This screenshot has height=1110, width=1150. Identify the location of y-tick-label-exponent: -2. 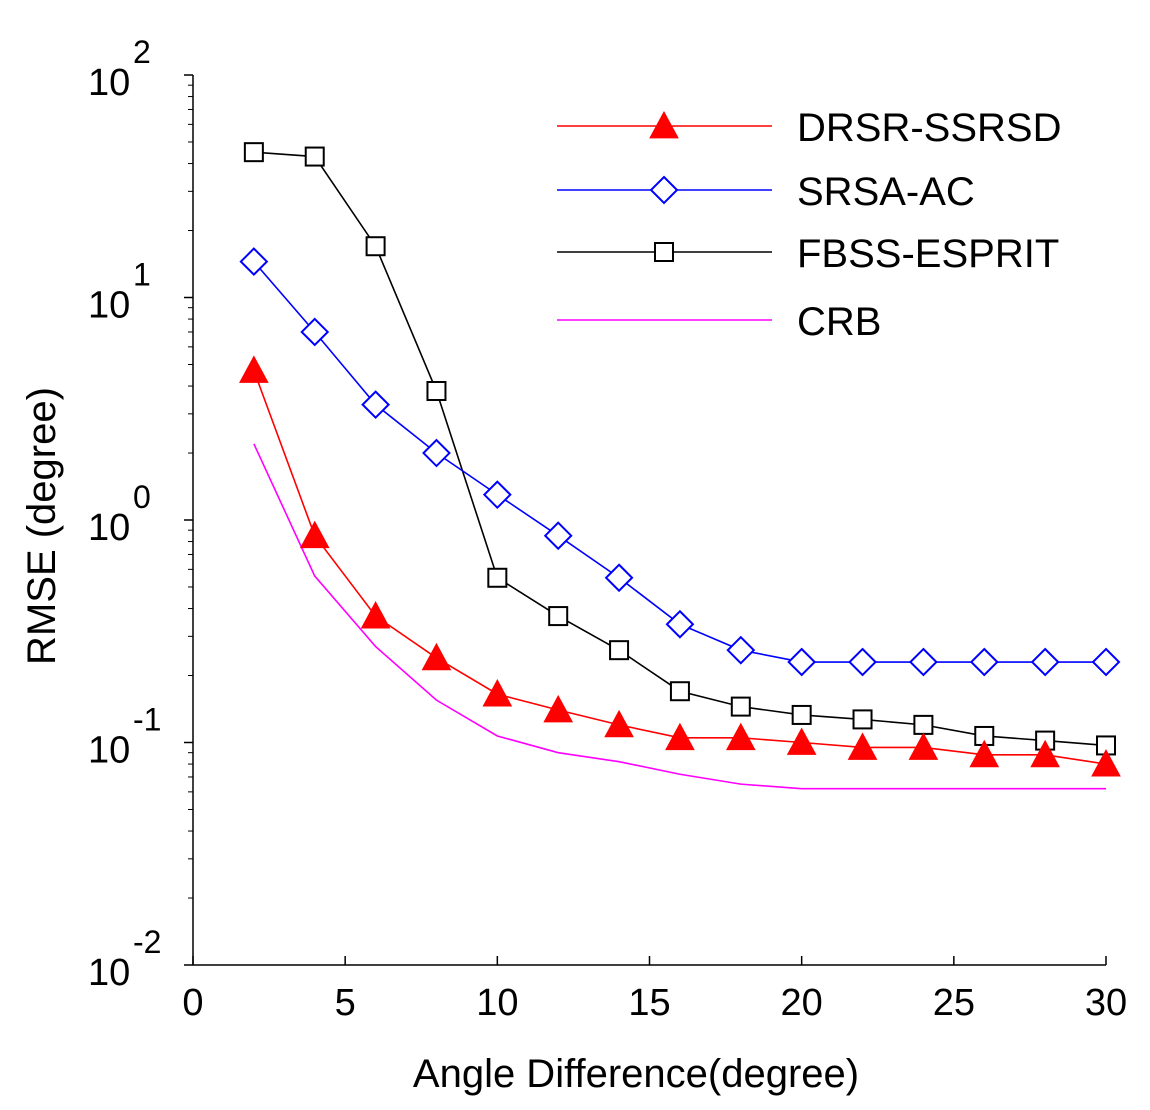
(147, 942).